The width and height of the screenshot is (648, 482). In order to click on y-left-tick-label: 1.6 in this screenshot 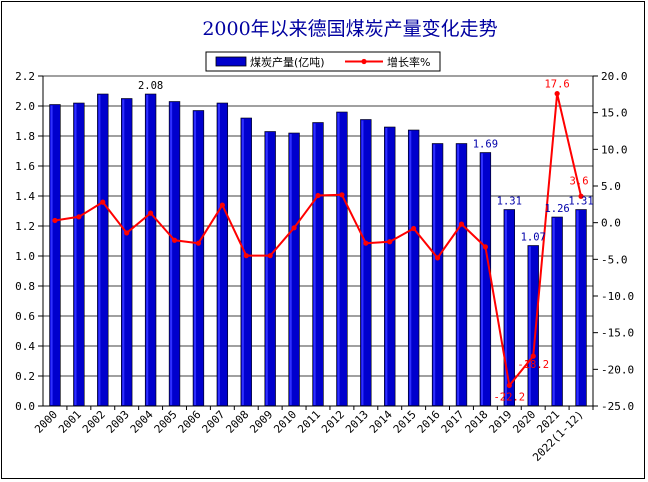, I will do `click(25, 166)`.